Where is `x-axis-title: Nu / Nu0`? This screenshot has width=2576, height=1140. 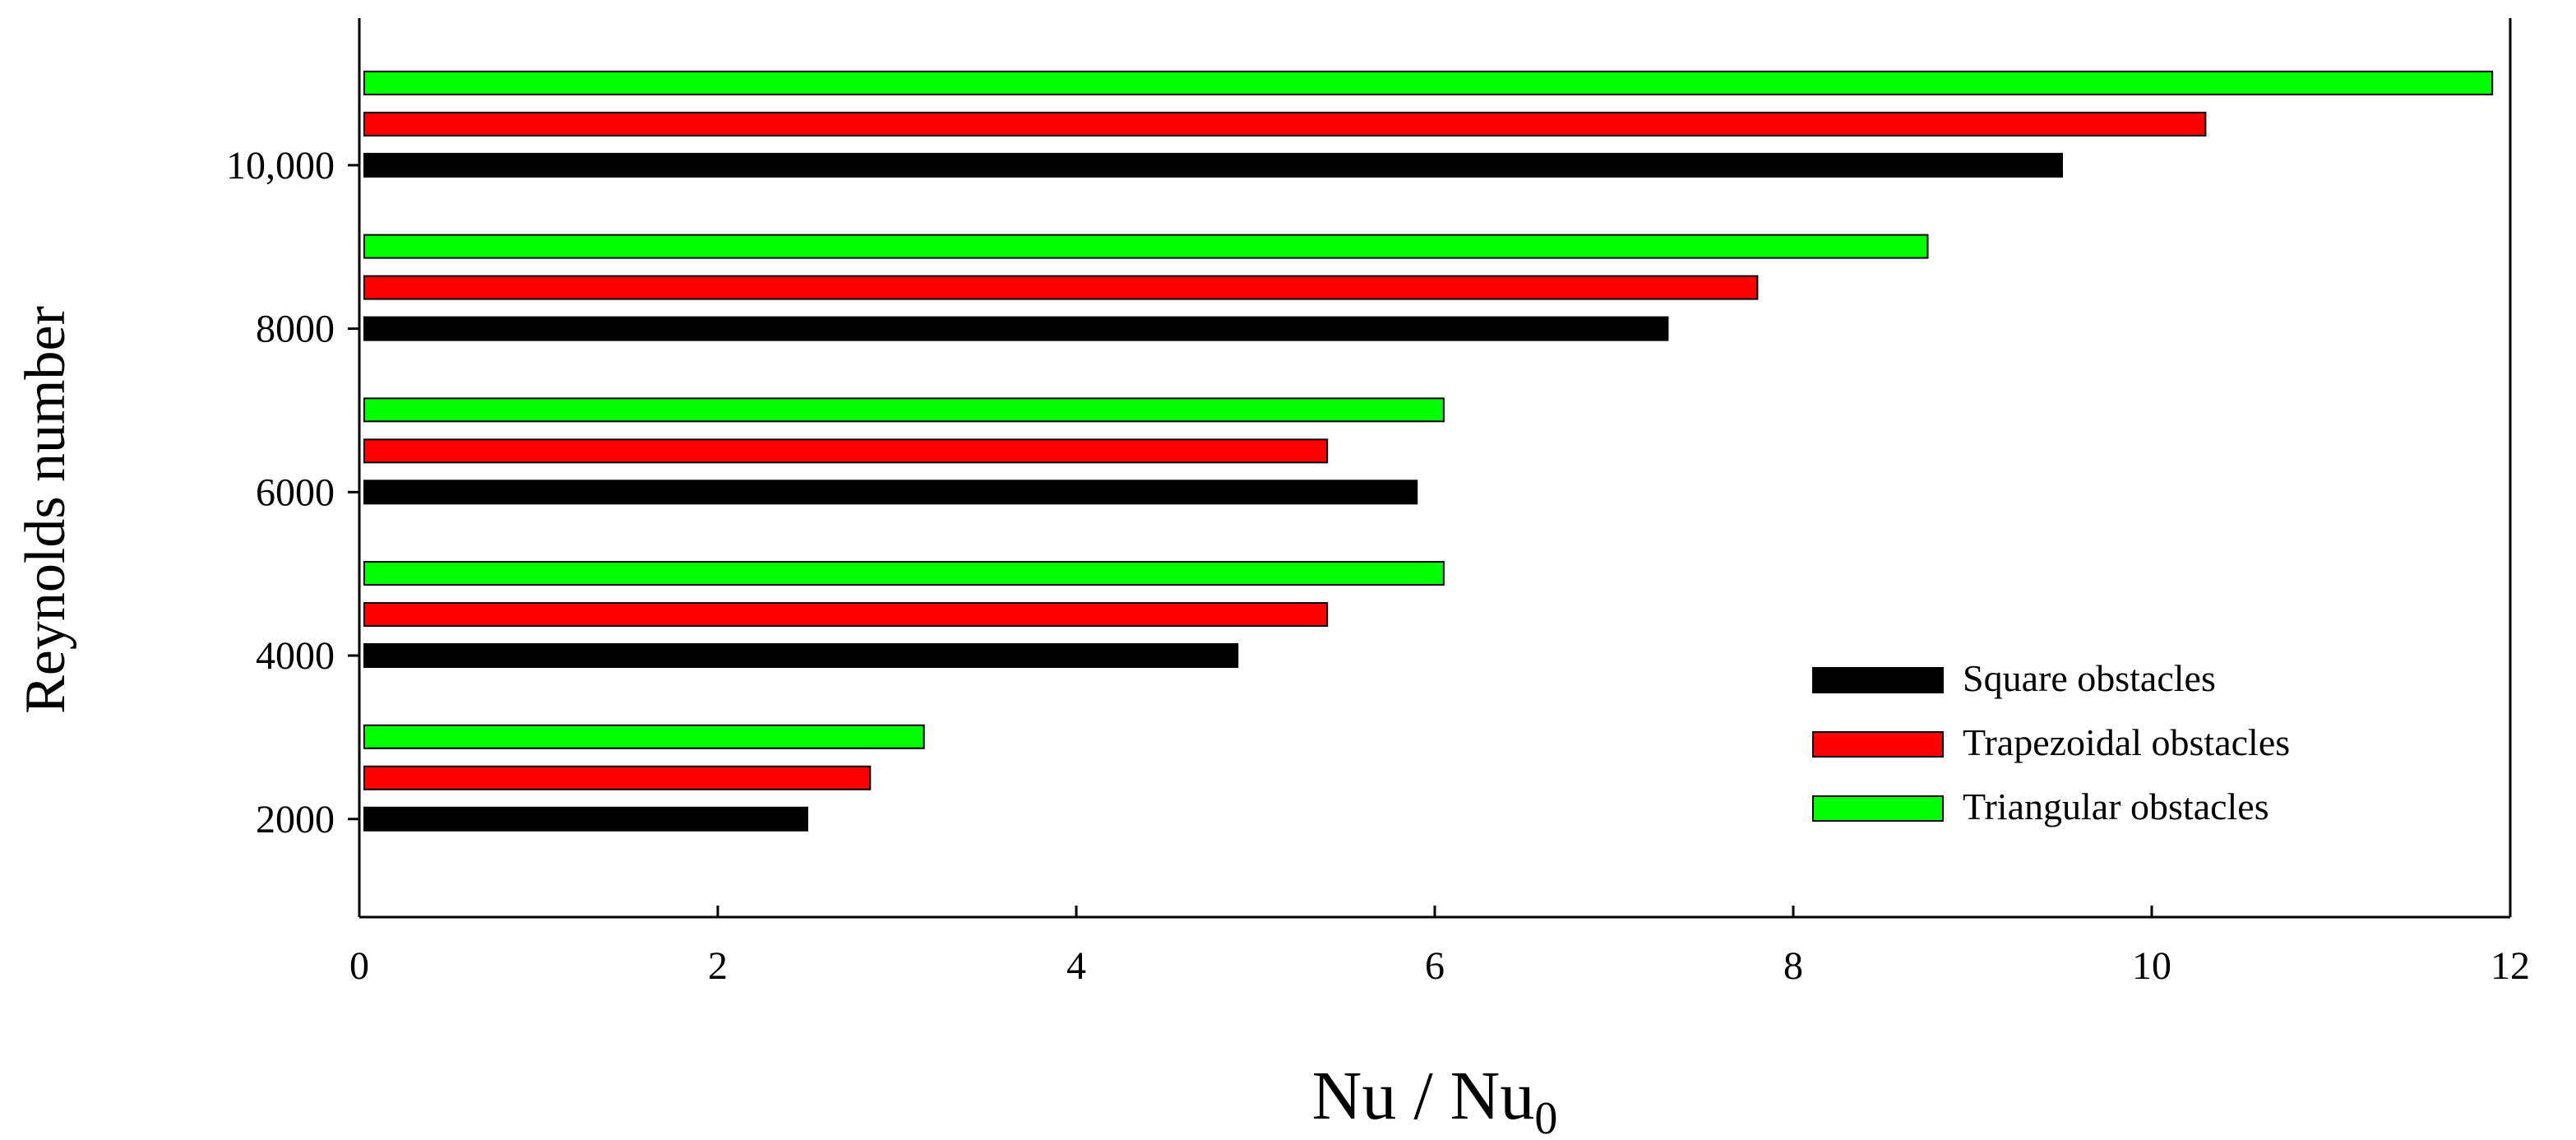 x-axis-title: Nu / Nu0 is located at coordinates (1435, 1099).